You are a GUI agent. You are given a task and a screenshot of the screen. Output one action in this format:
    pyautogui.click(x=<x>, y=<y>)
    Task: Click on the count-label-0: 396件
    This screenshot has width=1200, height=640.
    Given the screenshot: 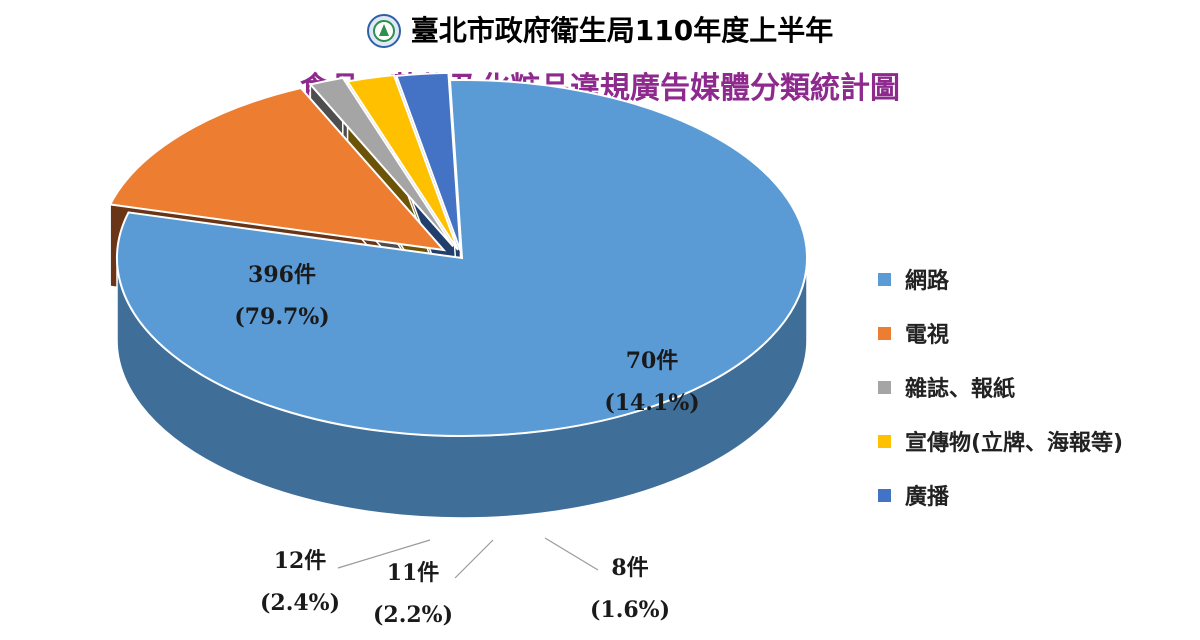 What is the action you would take?
    pyautogui.click(x=282, y=275)
    